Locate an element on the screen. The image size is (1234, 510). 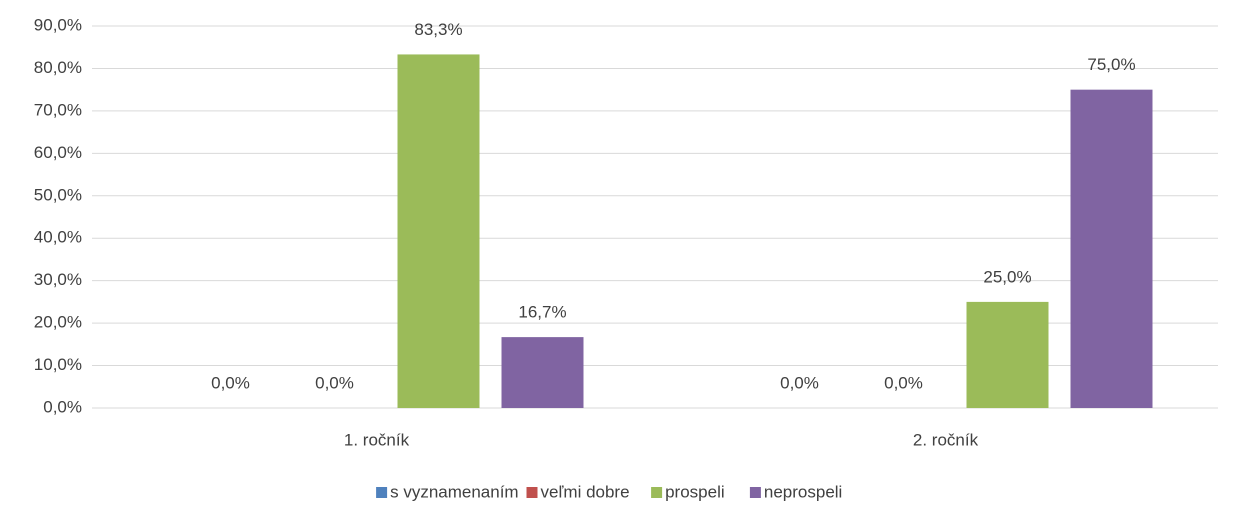
x-tick-label: 1. ročník is located at coordinates (377, 439).